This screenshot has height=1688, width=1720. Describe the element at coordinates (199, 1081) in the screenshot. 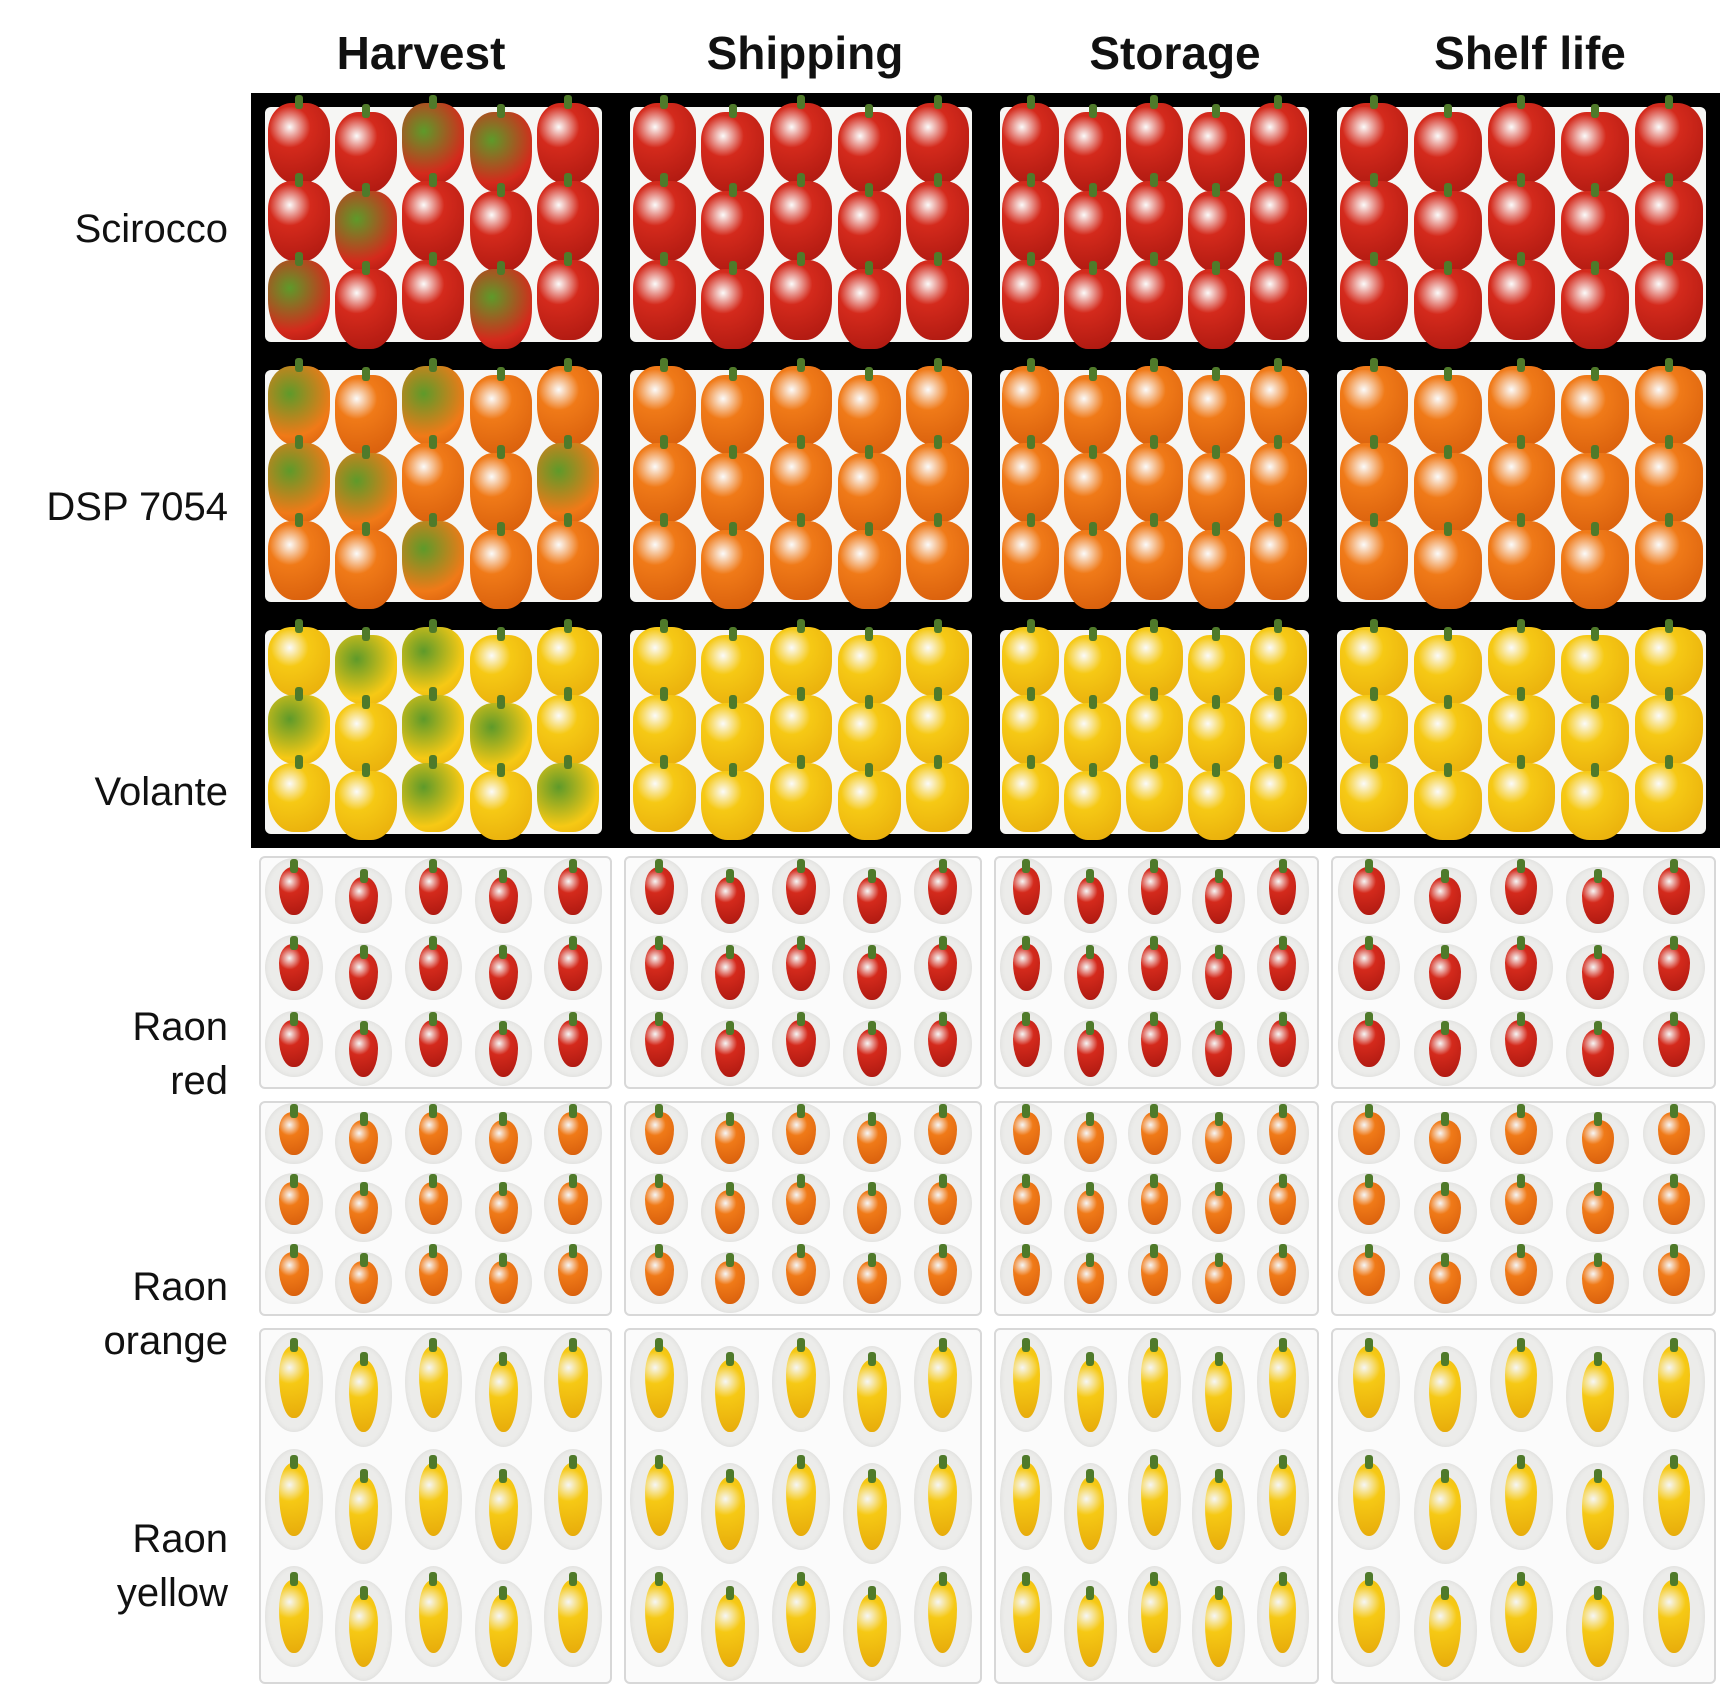

I see `row-label-line: red` at that location.